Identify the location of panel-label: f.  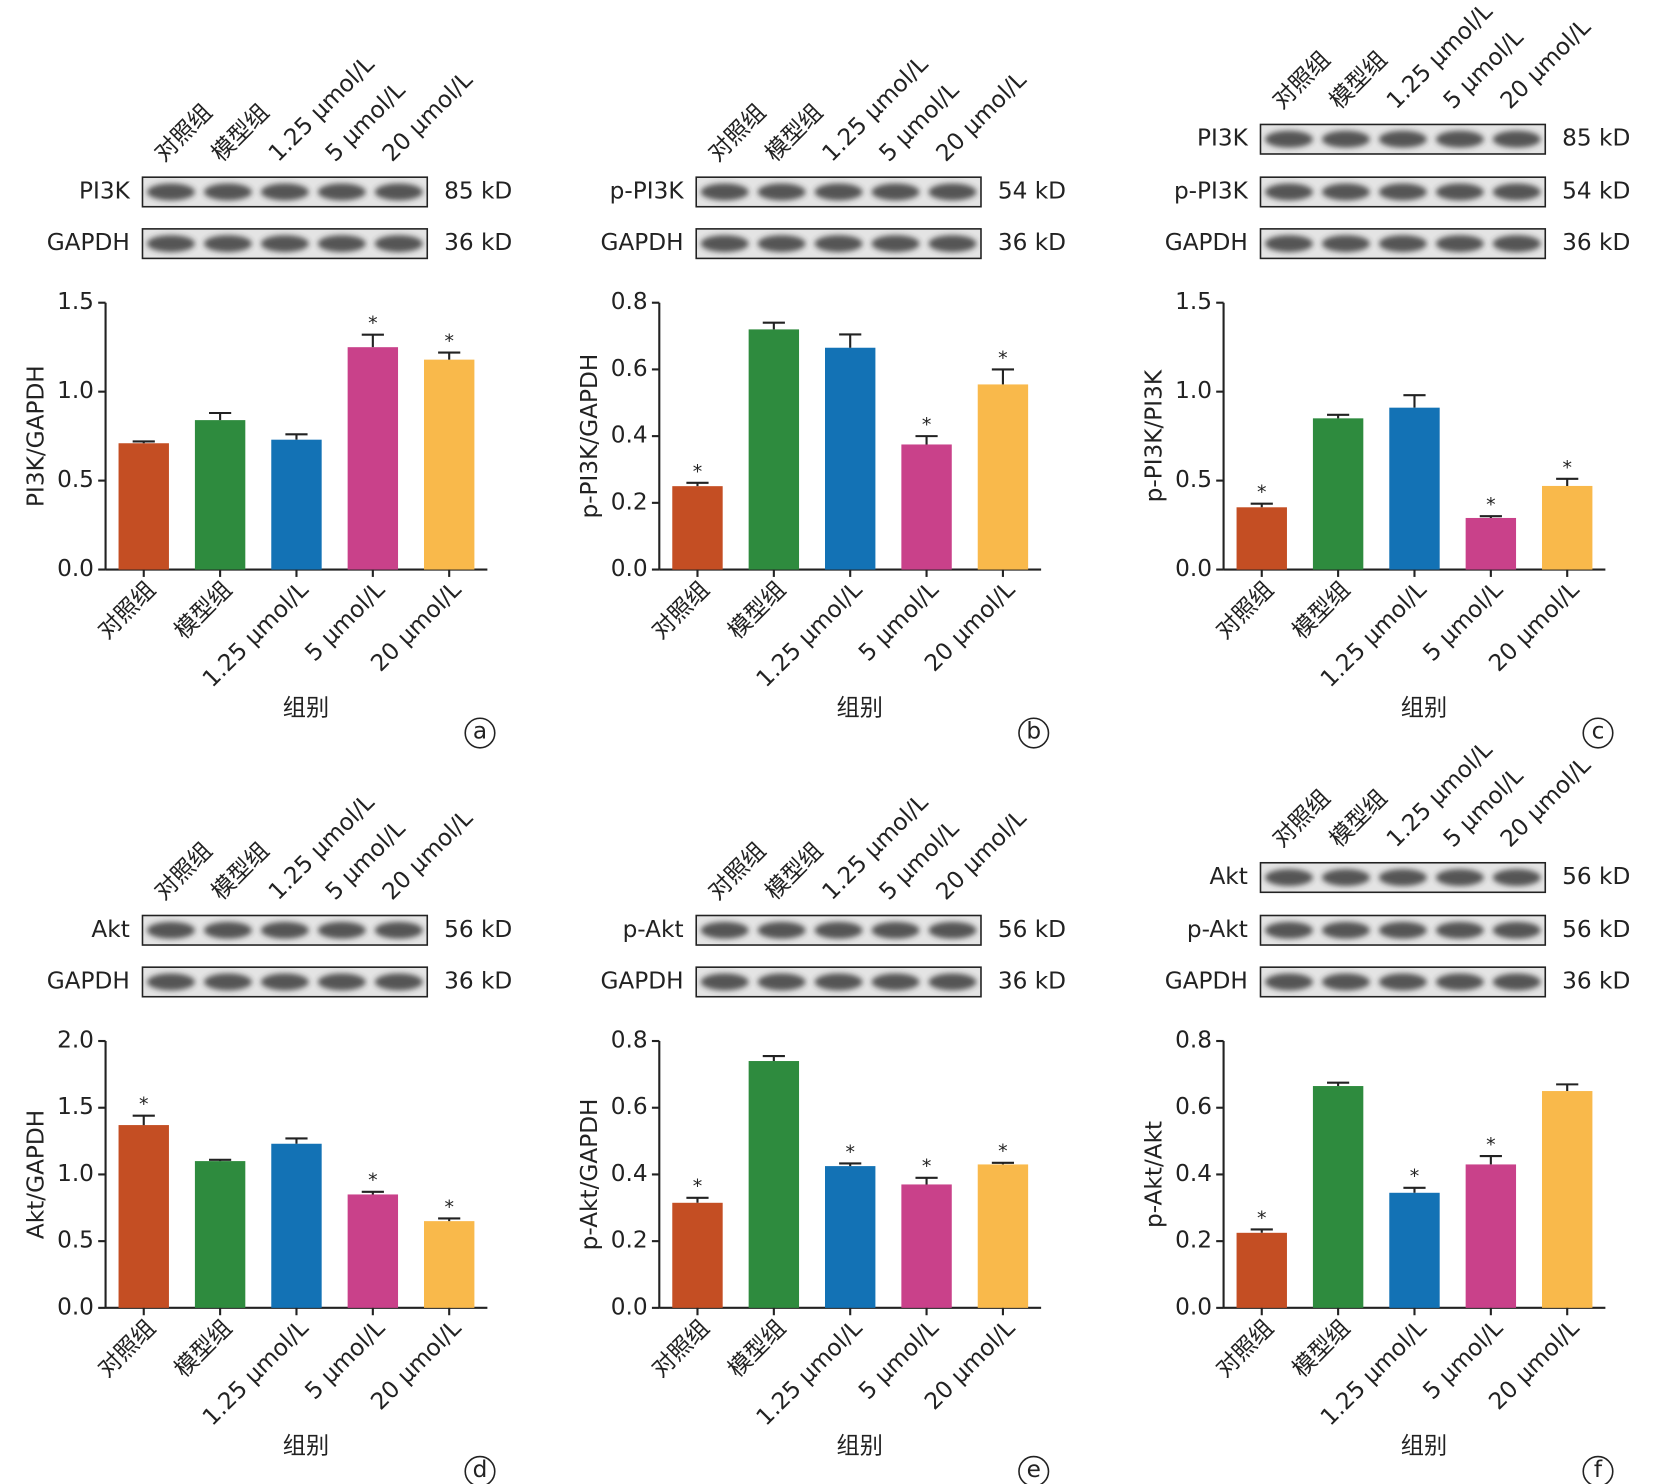
(1598, 1469).